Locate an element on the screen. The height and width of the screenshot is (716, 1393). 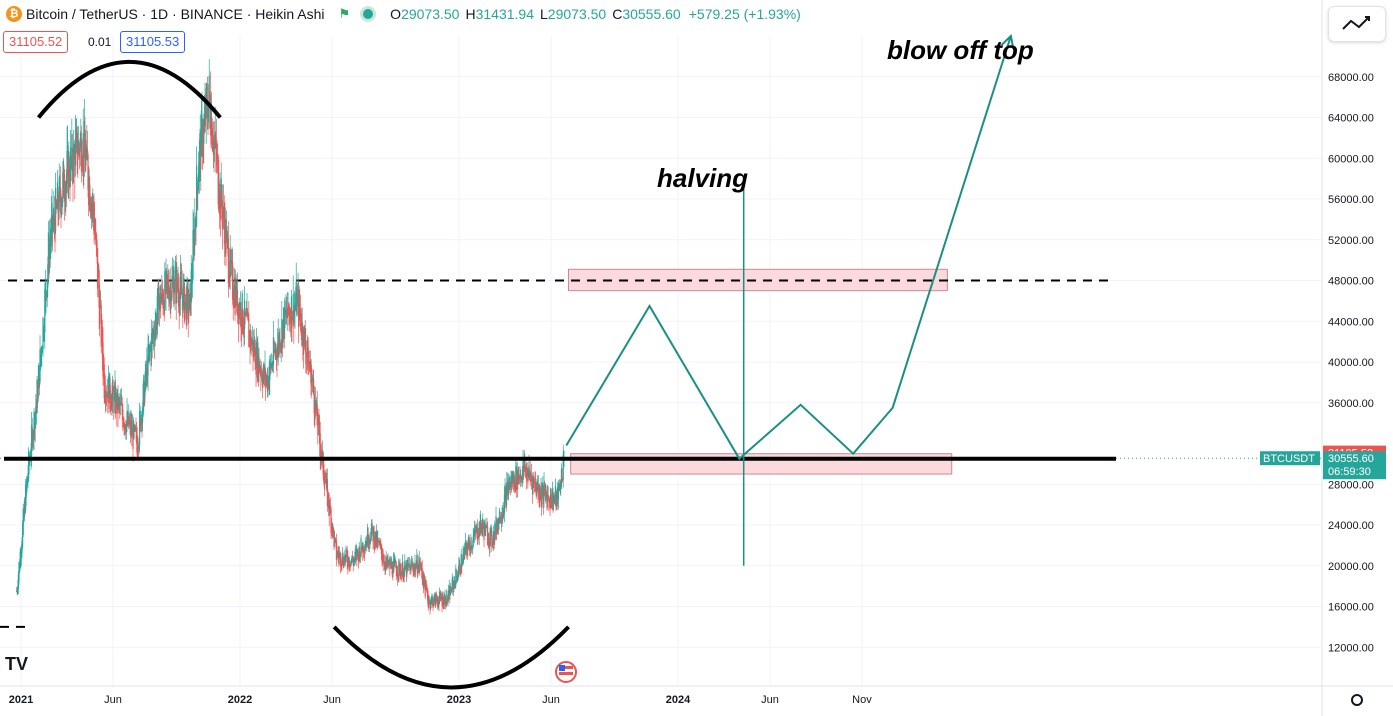
settings-gear-icon is located at coordinates (1357, 700).